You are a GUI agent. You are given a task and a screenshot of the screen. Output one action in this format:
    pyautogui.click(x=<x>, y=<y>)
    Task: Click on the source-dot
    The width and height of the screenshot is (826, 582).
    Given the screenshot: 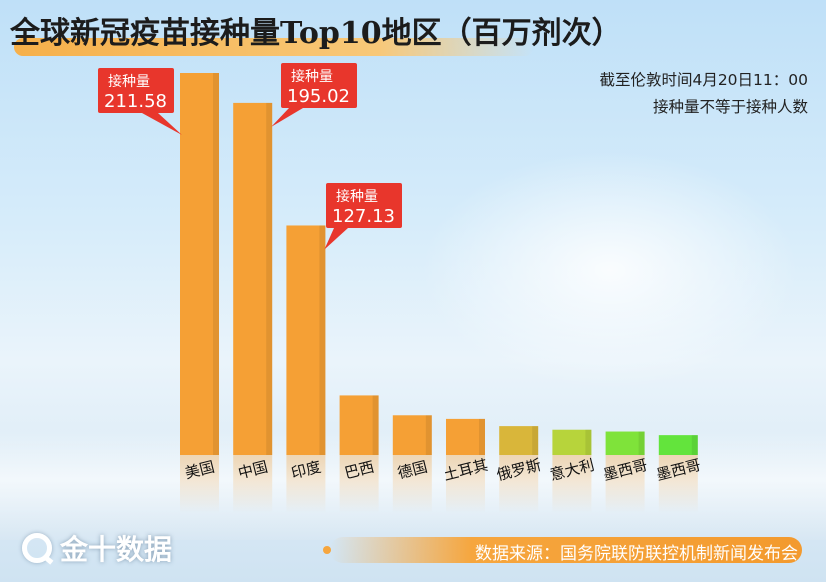 What is the action you would take?
    pyautogui.click(x=327, y=550)
    